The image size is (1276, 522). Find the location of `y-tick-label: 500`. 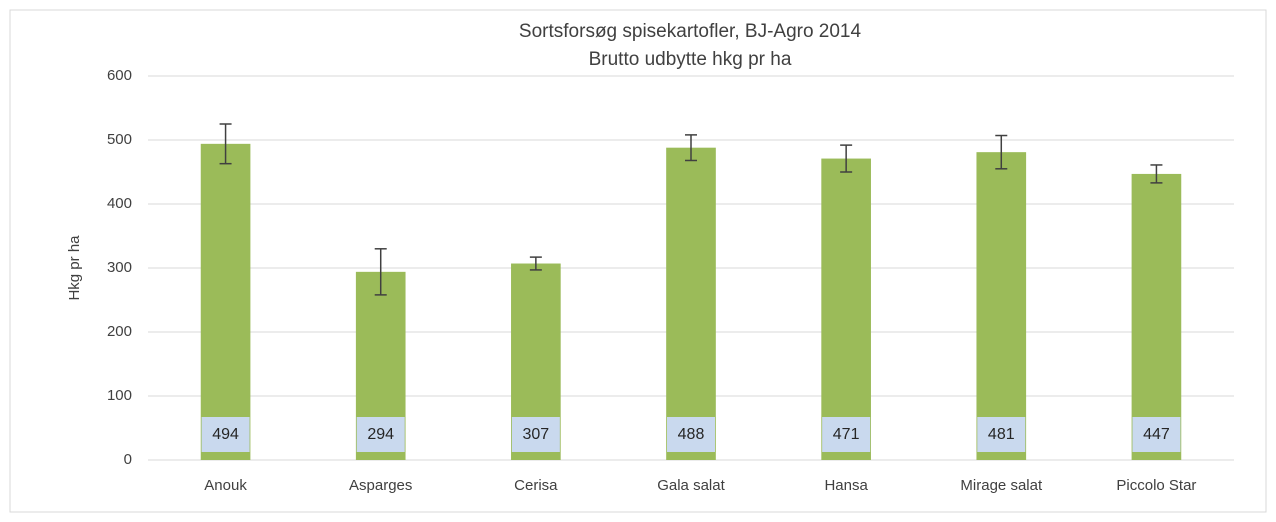

y-tick-label: 500 is located at coordinates (119, 139).